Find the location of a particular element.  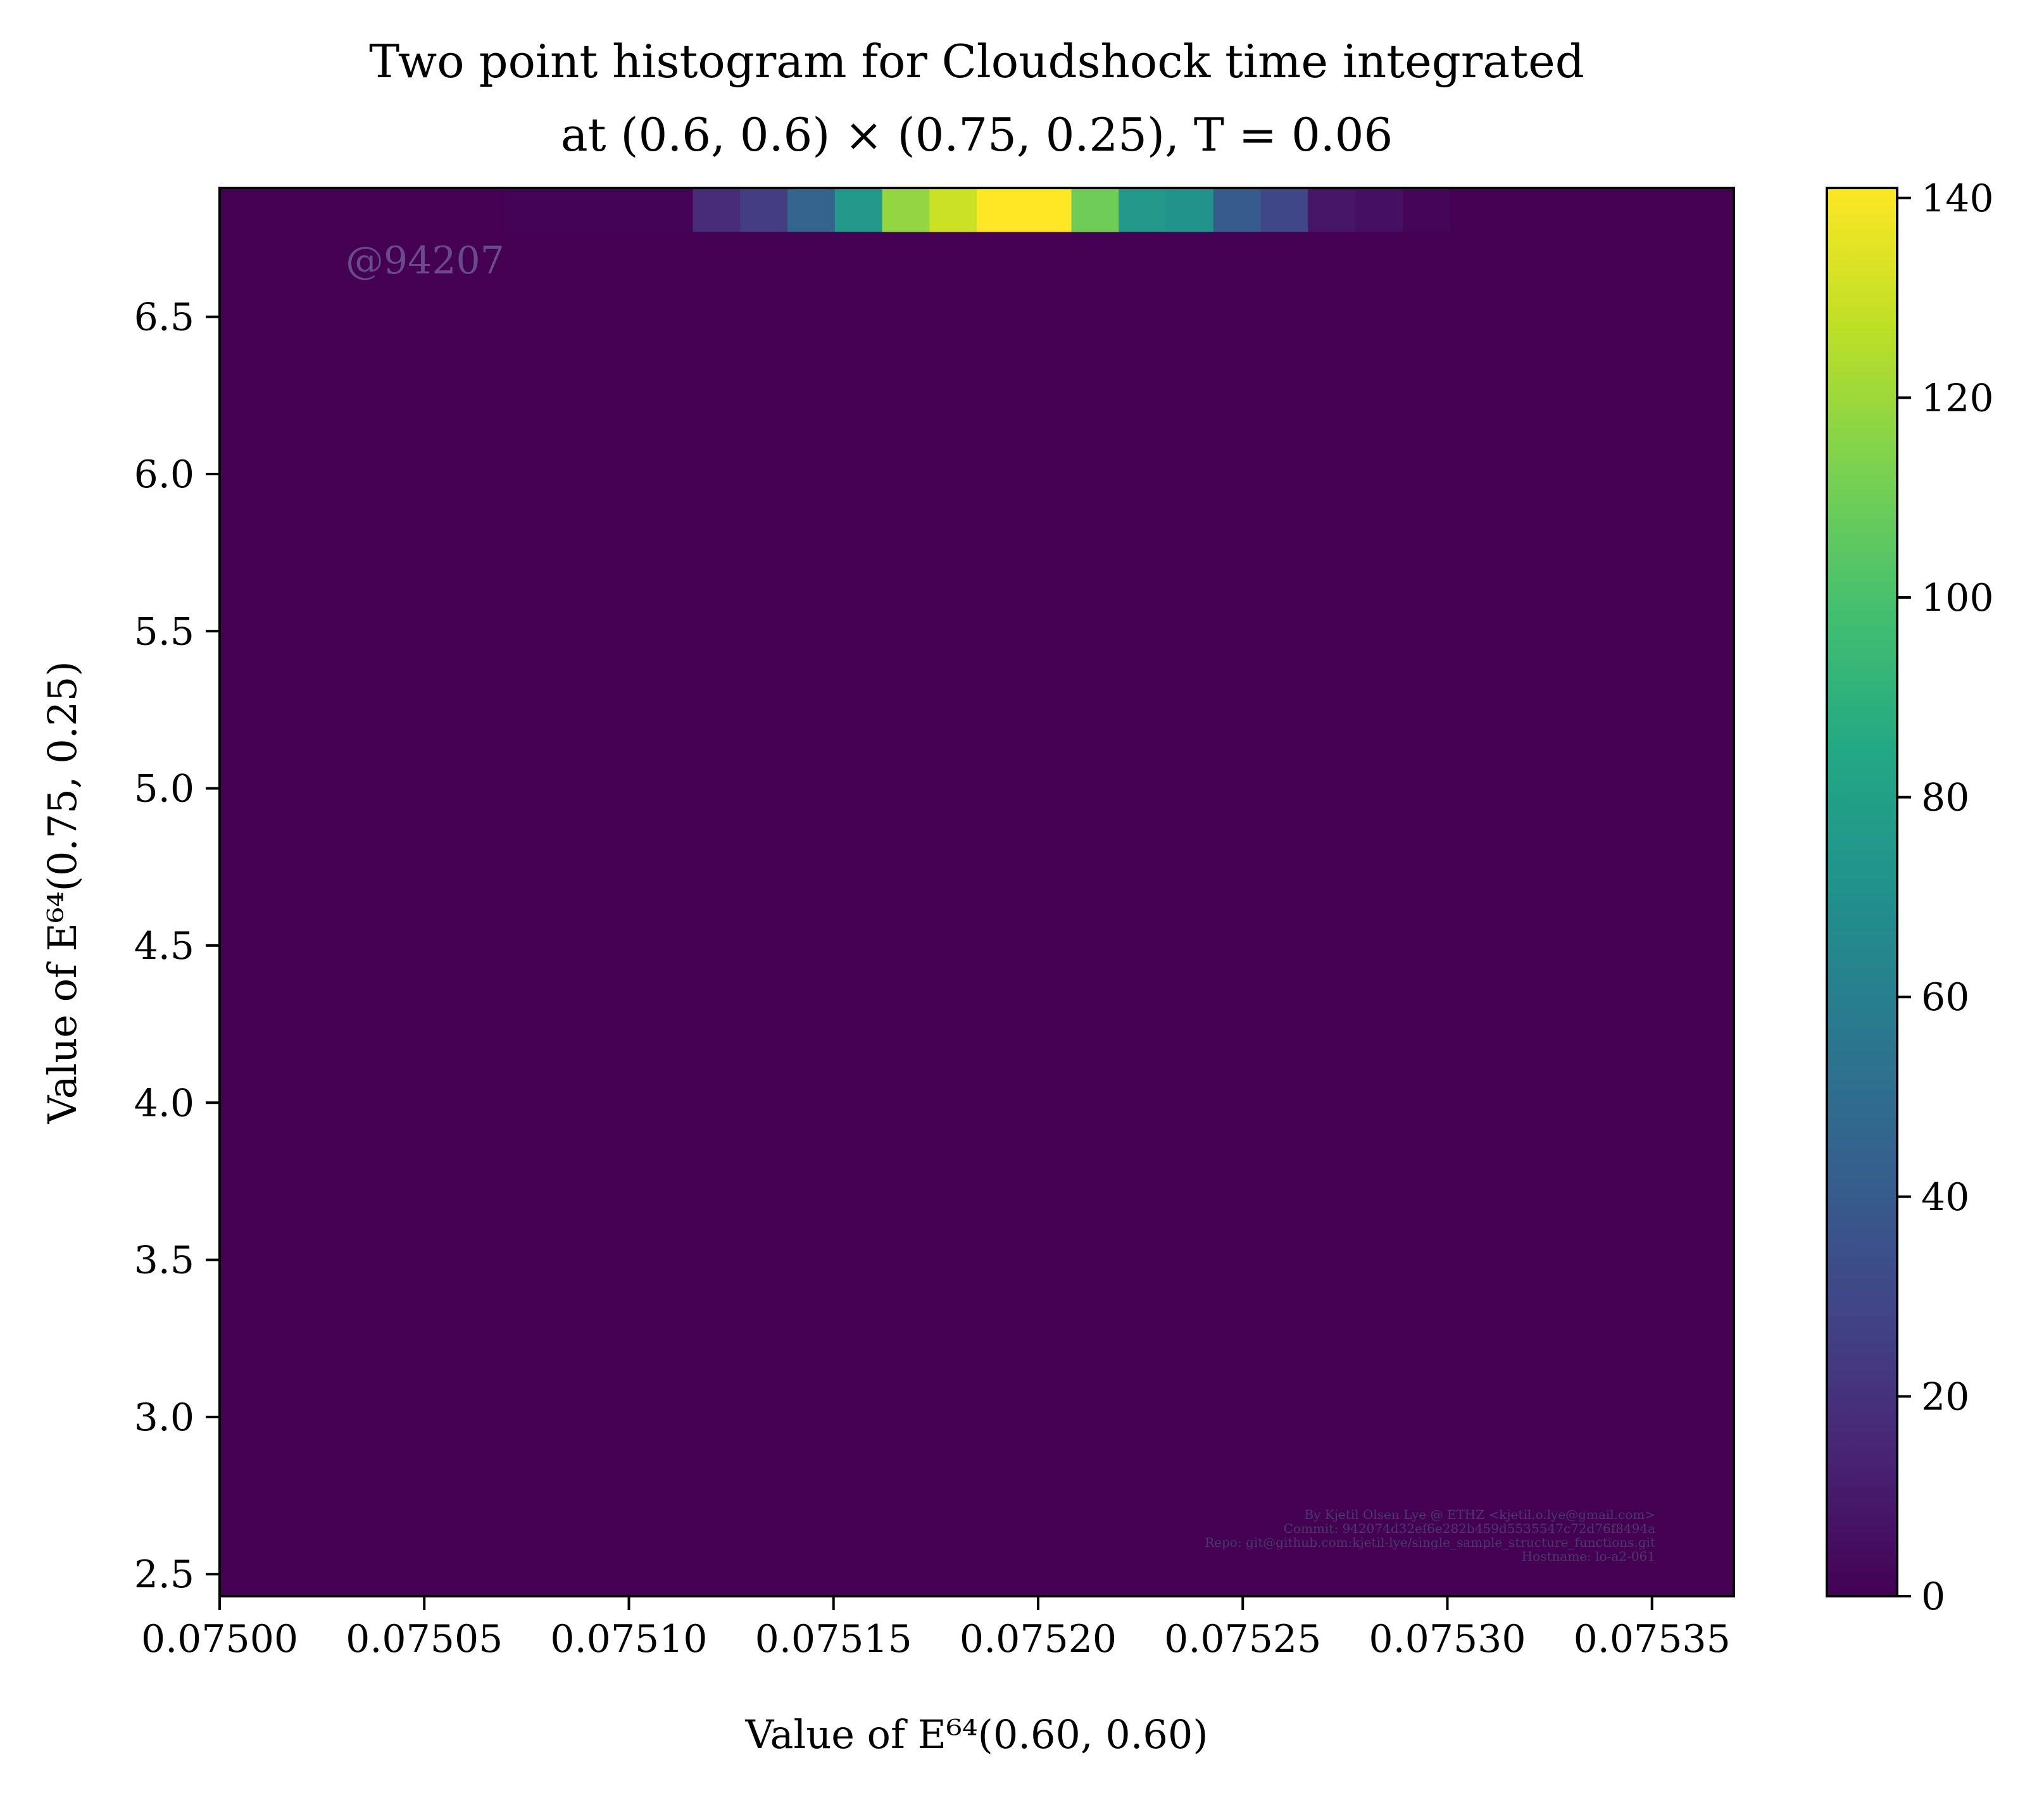

x-tick-label: 0.07505 is located at coordinates (424, 1639).